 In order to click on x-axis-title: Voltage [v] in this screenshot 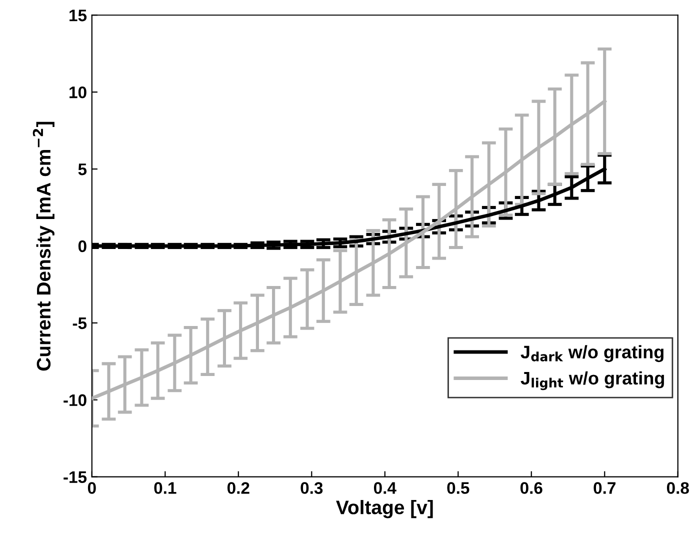, I will do `click(384, 509)`.